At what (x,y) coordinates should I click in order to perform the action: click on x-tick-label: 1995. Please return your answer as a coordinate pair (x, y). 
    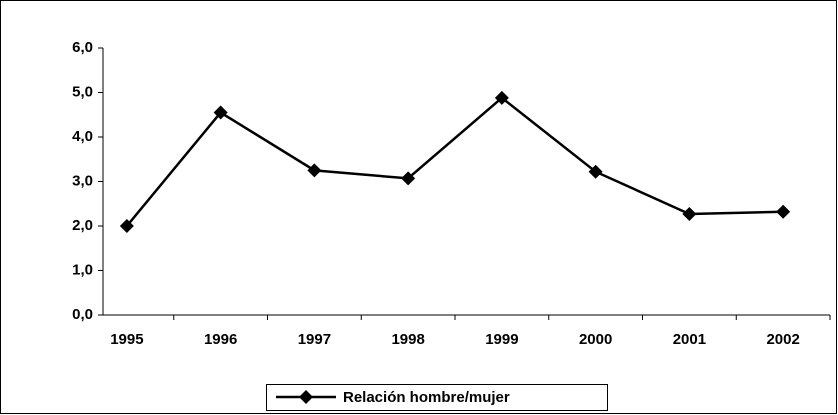
    Looking at the image, I should click on (126, 339).